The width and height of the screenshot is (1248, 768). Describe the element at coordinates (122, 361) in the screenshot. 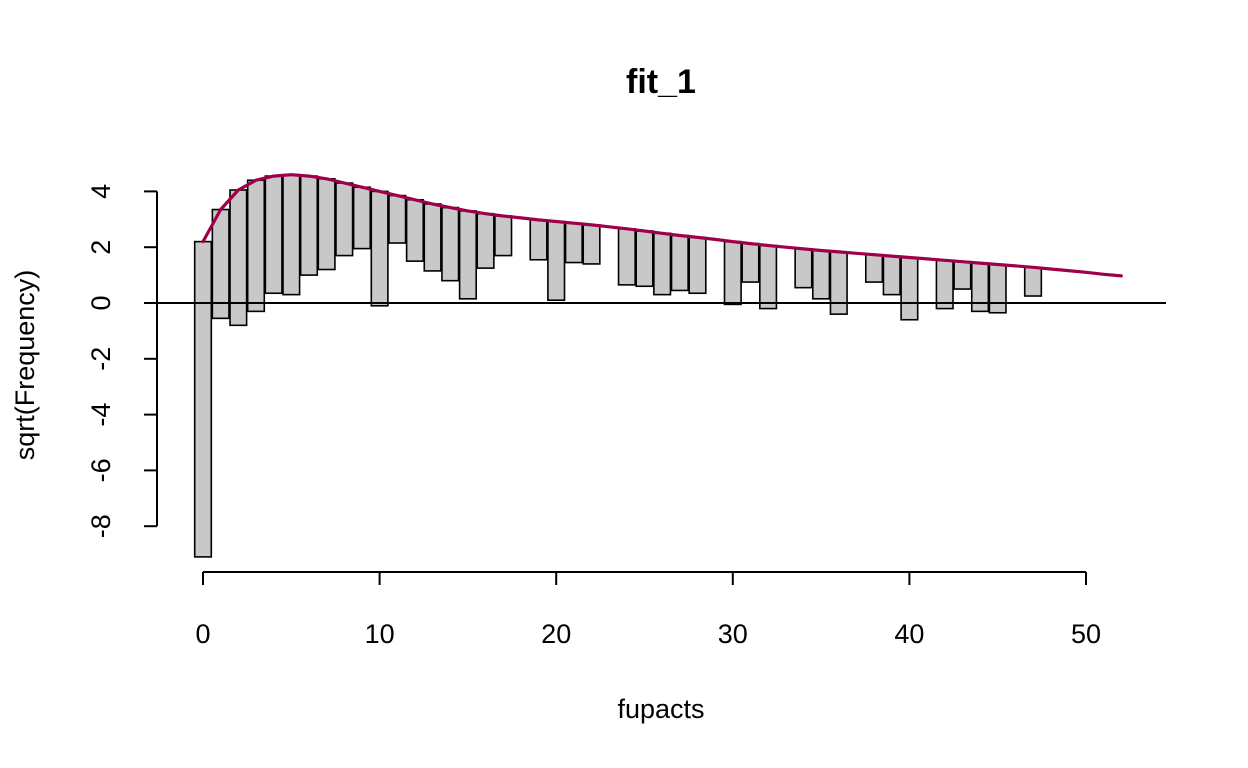

I see `y-axis: -8 -6 -4 -2 0 2 4` at that location.